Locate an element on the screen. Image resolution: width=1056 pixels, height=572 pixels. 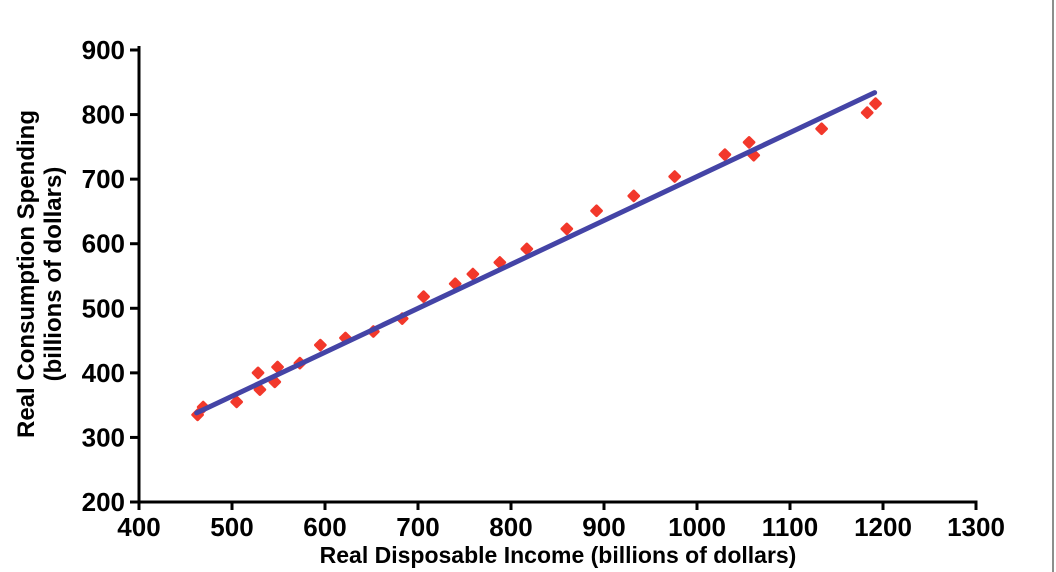
window-edge-line is located at coordinates (1053, 286).